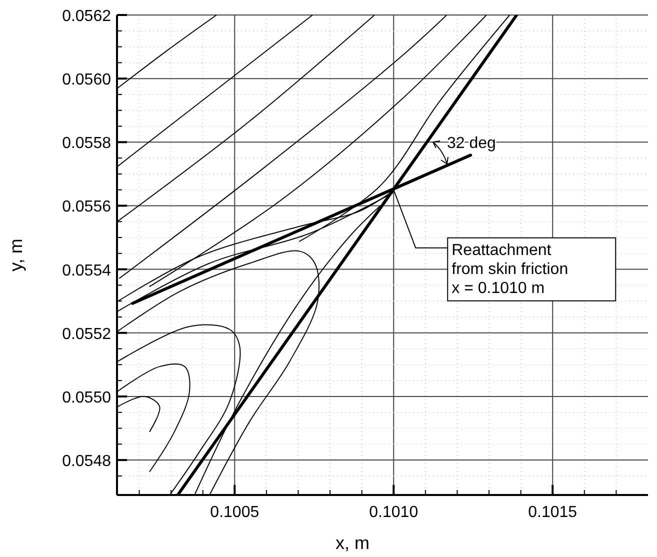 This screenshot has height=557, width=657. I want to click on y-tick-label: 0.0556, so click(87, 207).